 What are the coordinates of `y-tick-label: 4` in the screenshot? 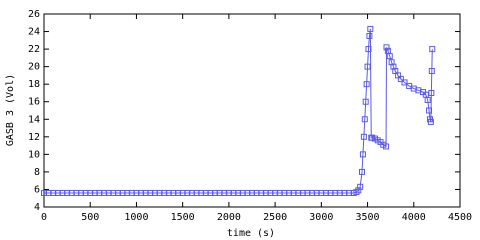 It's located at (37, 207).